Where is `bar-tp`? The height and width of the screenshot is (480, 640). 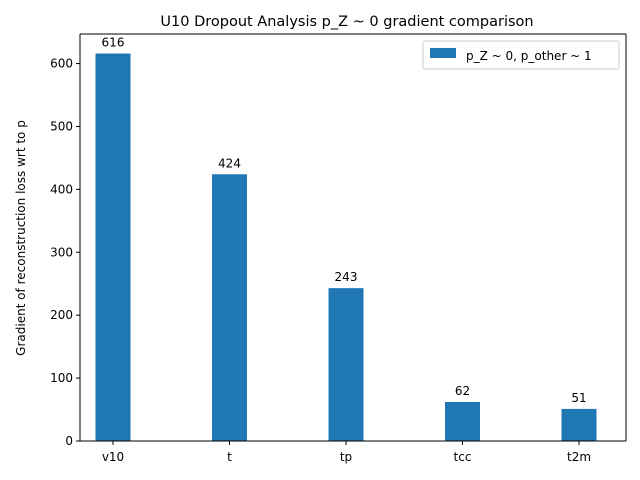 bar-tp is located at coordinates (346, 364).